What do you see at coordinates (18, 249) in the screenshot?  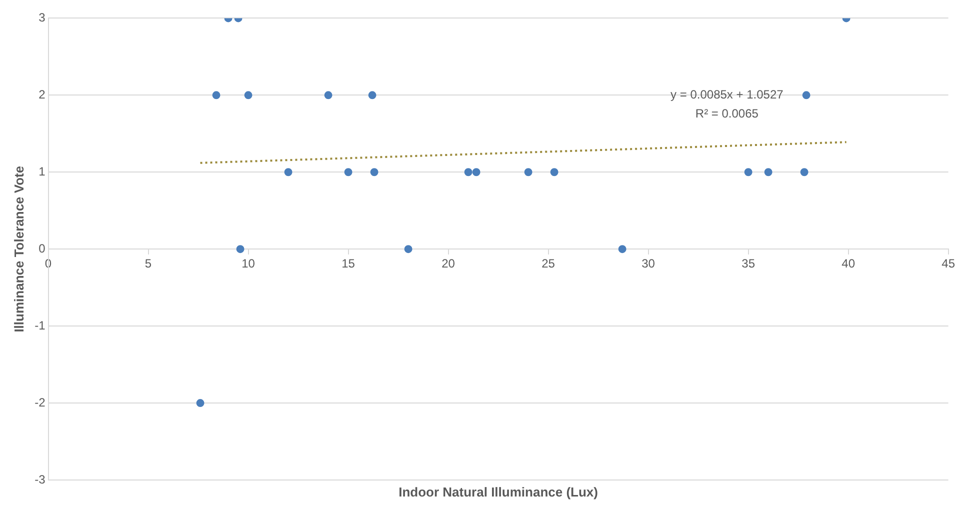 I see `y-axis-title: Illuminance Tolerance Vote` at bounding box center [18, 249].